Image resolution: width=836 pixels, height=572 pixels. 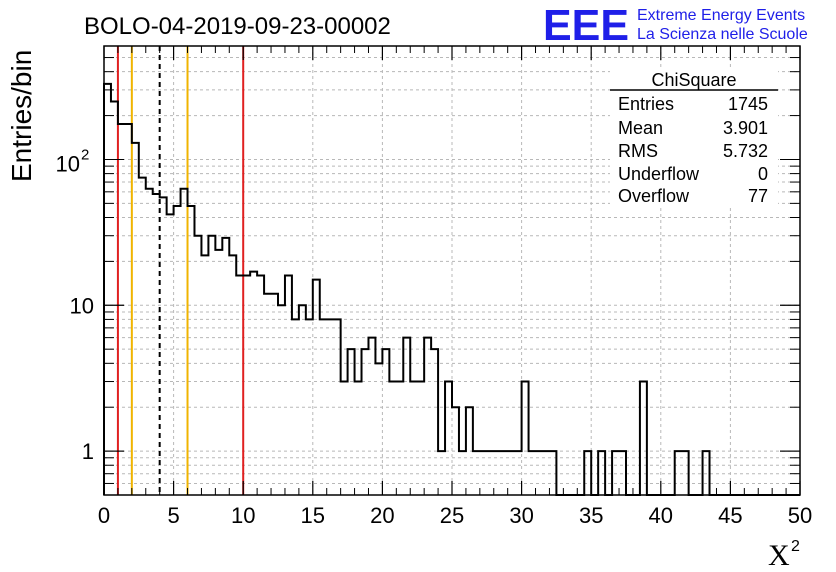 I want to click on stats-label: Entries, so click(x=646, y=104).